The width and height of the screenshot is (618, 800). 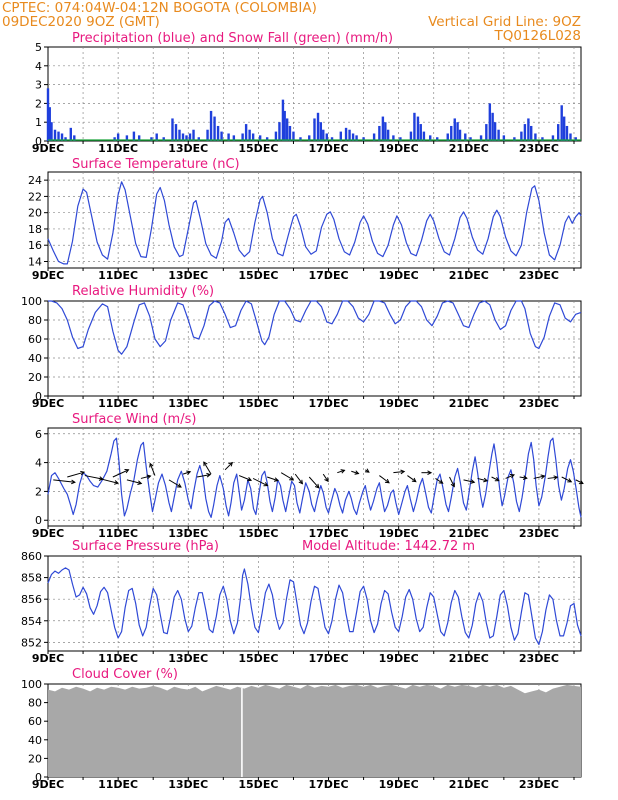 I want to click on pressure-xtick-label: 23DEC, so click(x=539, y=658).